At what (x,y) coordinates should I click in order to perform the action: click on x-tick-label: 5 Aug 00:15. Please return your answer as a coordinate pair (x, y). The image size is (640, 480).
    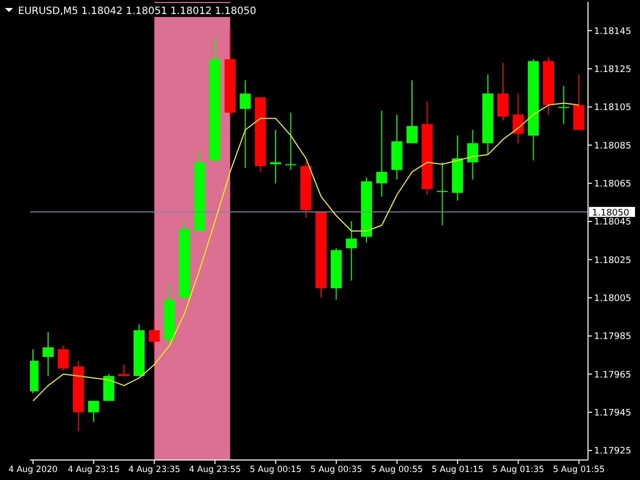
    Looking at the image, I should click on (276, 470).